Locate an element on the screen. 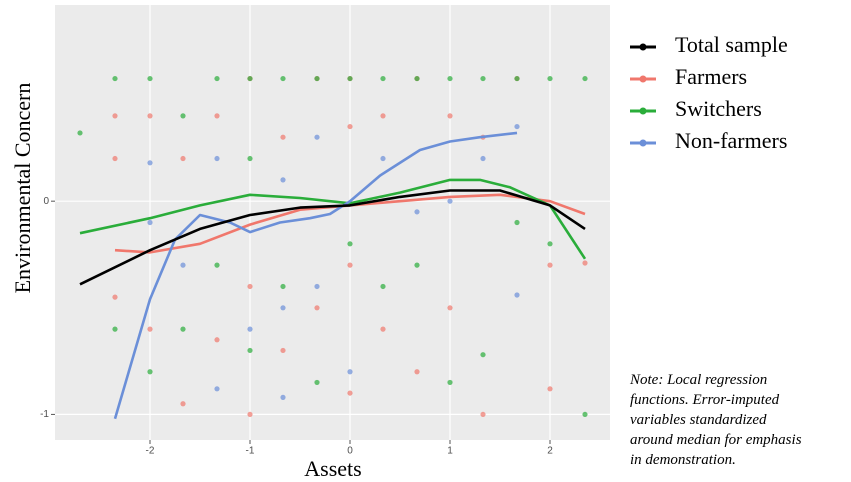 This screenshot has height=482, width=851. x-tick-label: 0 is located at coordinates (350, 451).